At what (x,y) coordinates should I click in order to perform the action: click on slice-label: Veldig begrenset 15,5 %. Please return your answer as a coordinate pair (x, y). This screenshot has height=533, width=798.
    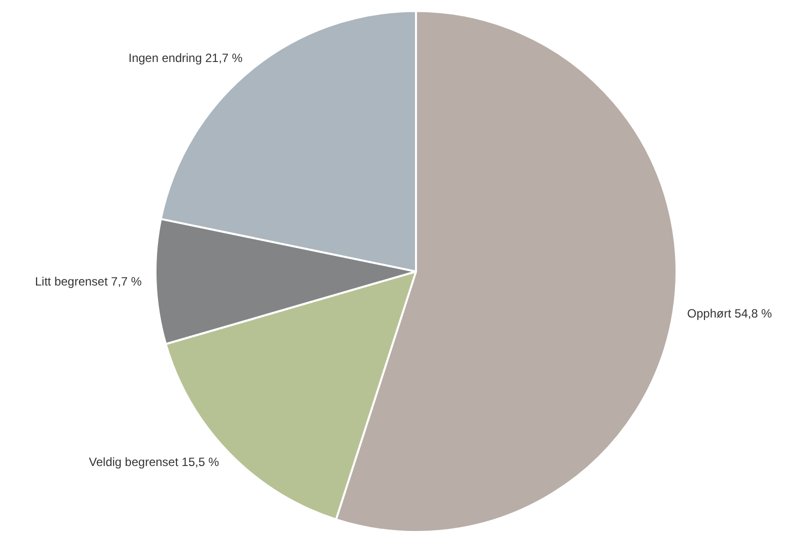
    Looking at the image, I should click on (154, 461).